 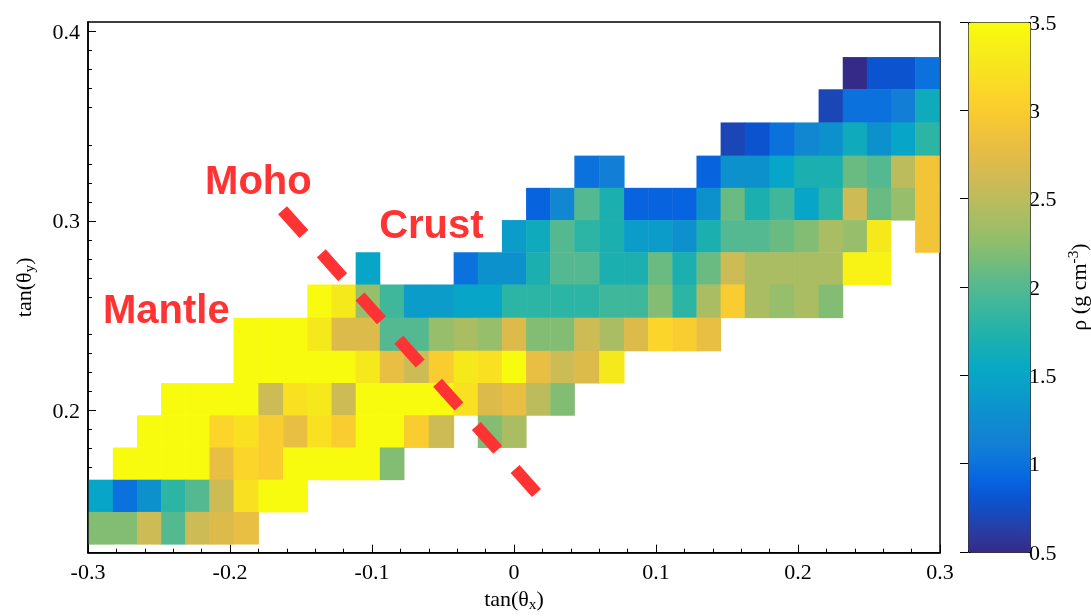 I want to click on x-tick-label: -0.1, so click(x=372, y=572).